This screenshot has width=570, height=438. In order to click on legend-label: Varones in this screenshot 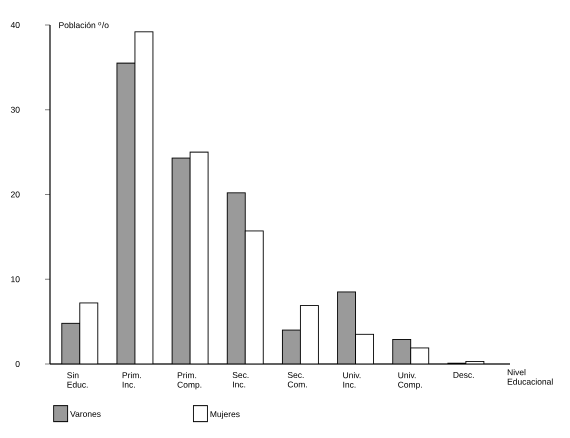, I will do `click(85, 414)`.